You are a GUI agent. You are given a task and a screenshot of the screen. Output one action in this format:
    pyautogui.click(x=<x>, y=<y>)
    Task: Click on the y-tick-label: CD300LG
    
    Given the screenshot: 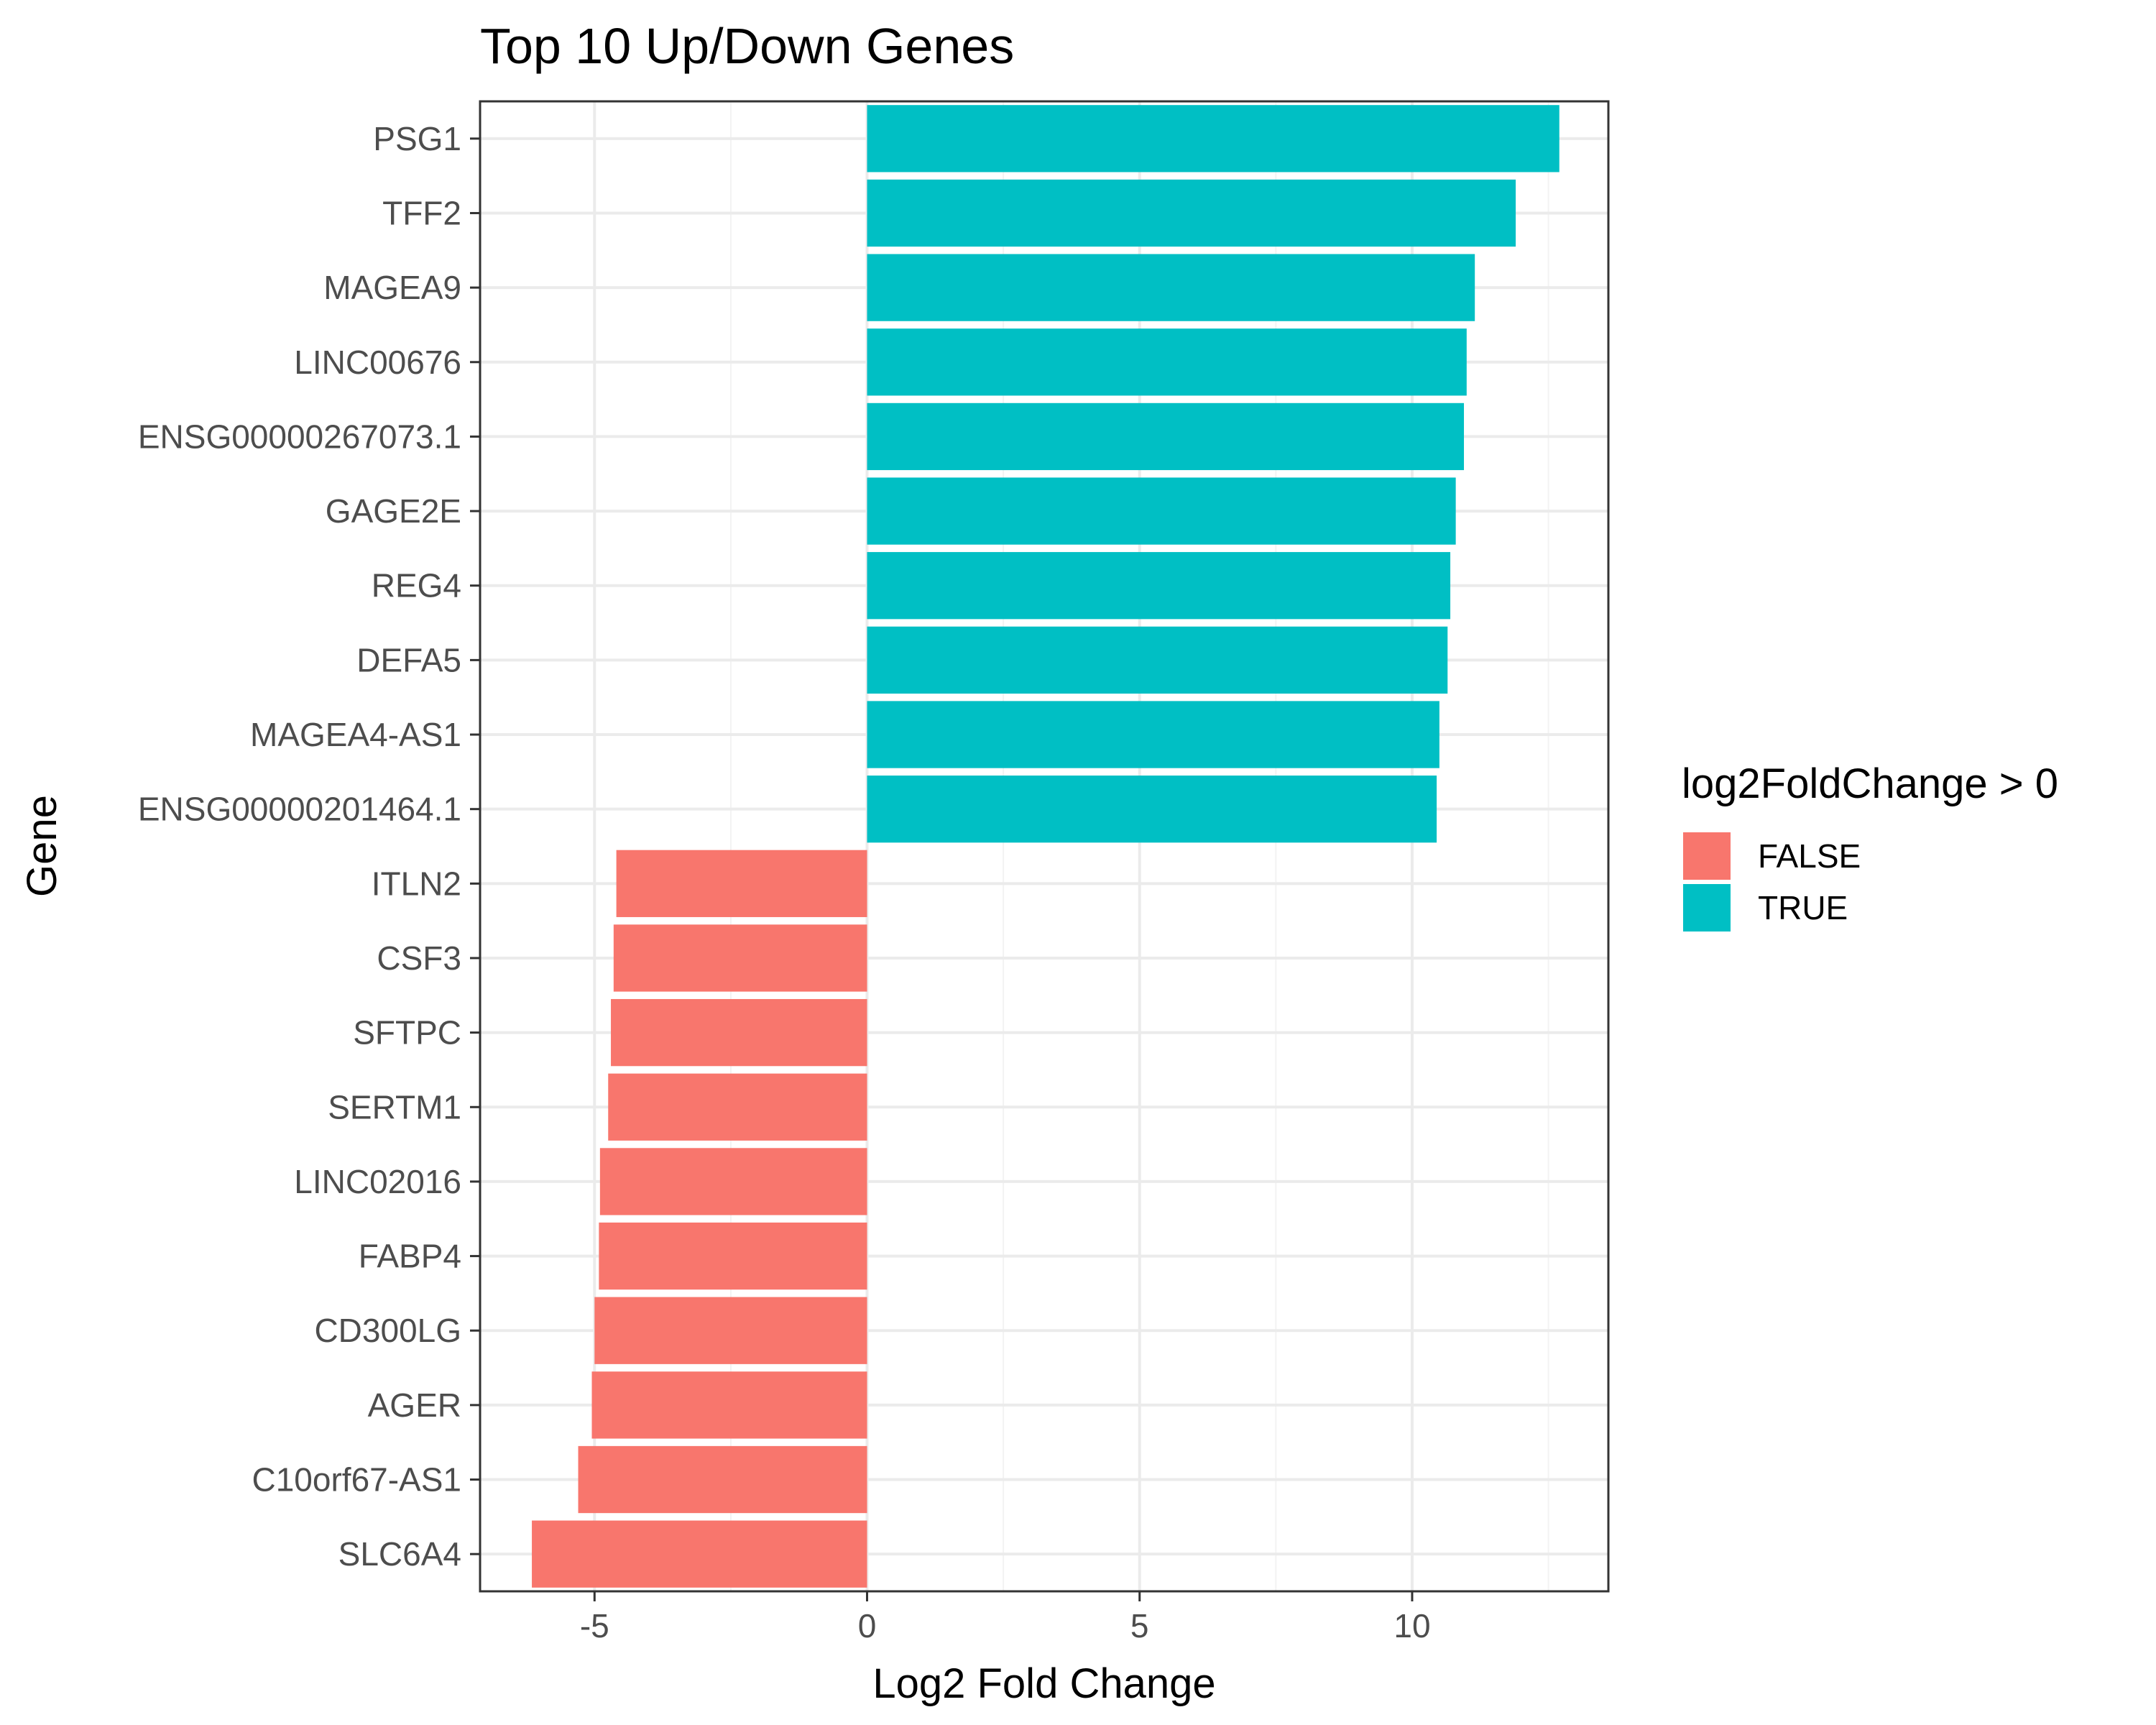 What is the action you would take?
    pyautogui.click(x=387, y=1330)
    